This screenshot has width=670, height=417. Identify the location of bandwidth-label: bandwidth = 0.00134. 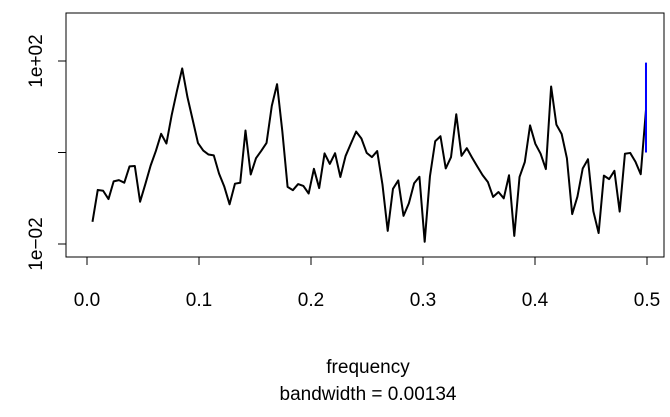
(368, 394).